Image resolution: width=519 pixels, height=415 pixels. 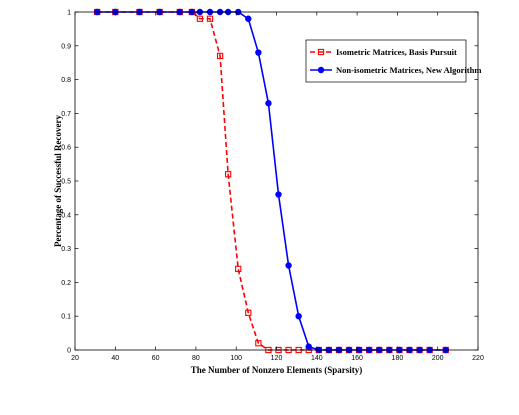 I want to click on x-tick-label: 180, so click(x=398, y=358).